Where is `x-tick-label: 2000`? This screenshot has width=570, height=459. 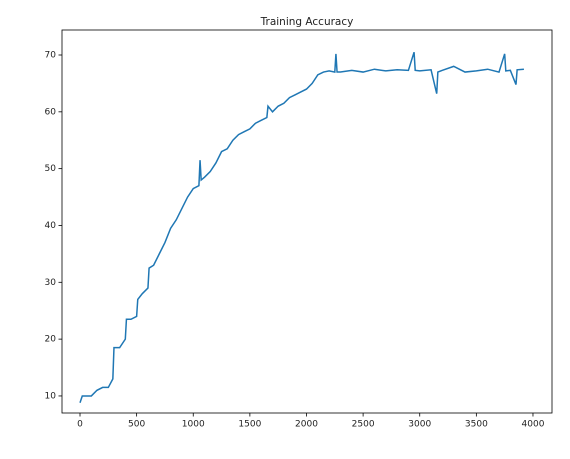 x-tick-label: 2000 is located at coordinates (306, 425).